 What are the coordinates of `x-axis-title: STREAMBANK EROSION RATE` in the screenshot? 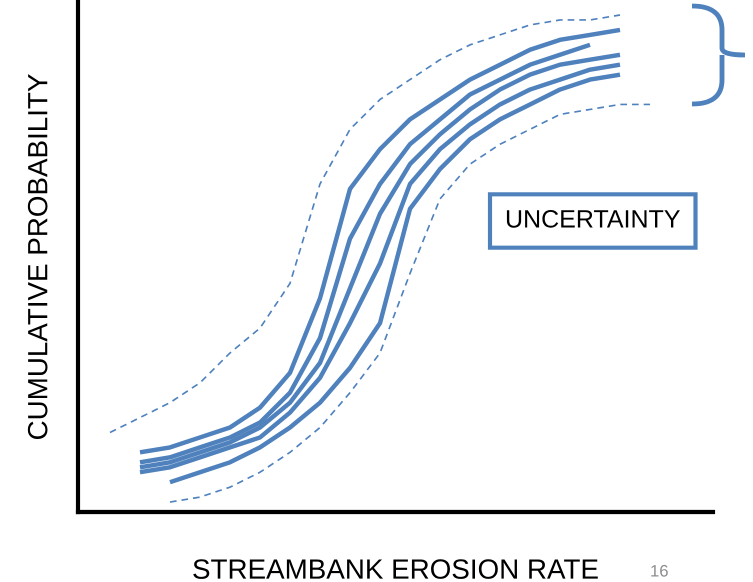 It's located at (395, 569).